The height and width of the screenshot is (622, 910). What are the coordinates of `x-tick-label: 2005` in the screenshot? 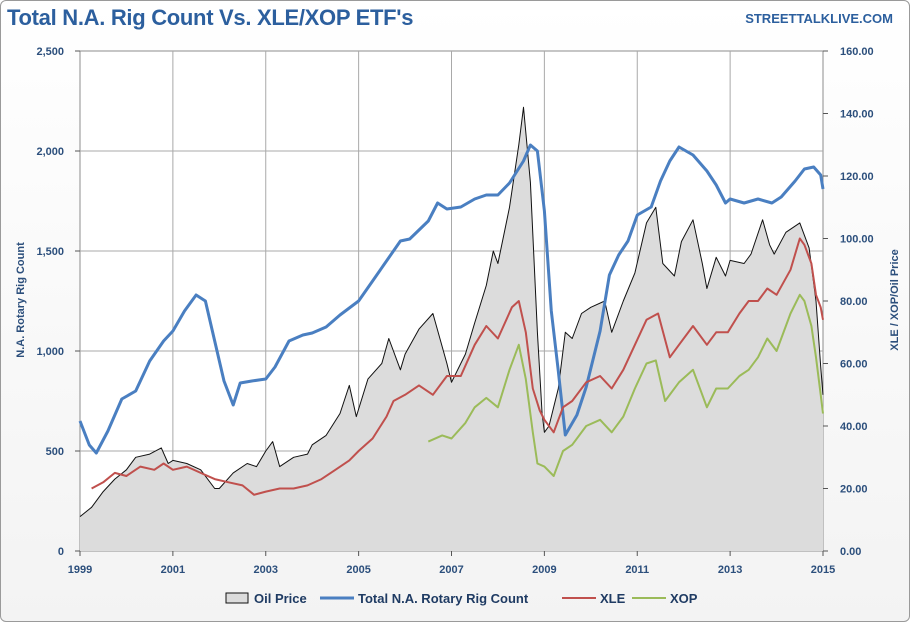 It's located at (358, 570).